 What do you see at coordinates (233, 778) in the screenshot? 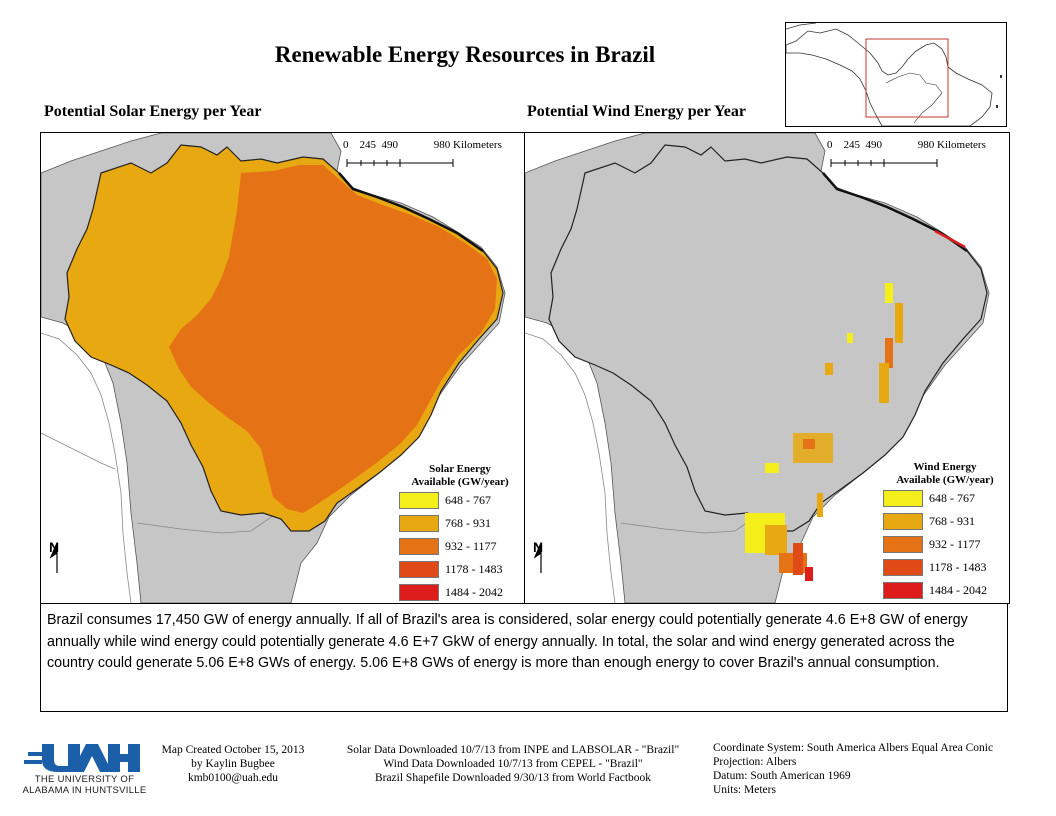
I see `author-credit-line: kmb0100@uah.edu` at bounding box center [233, 778].